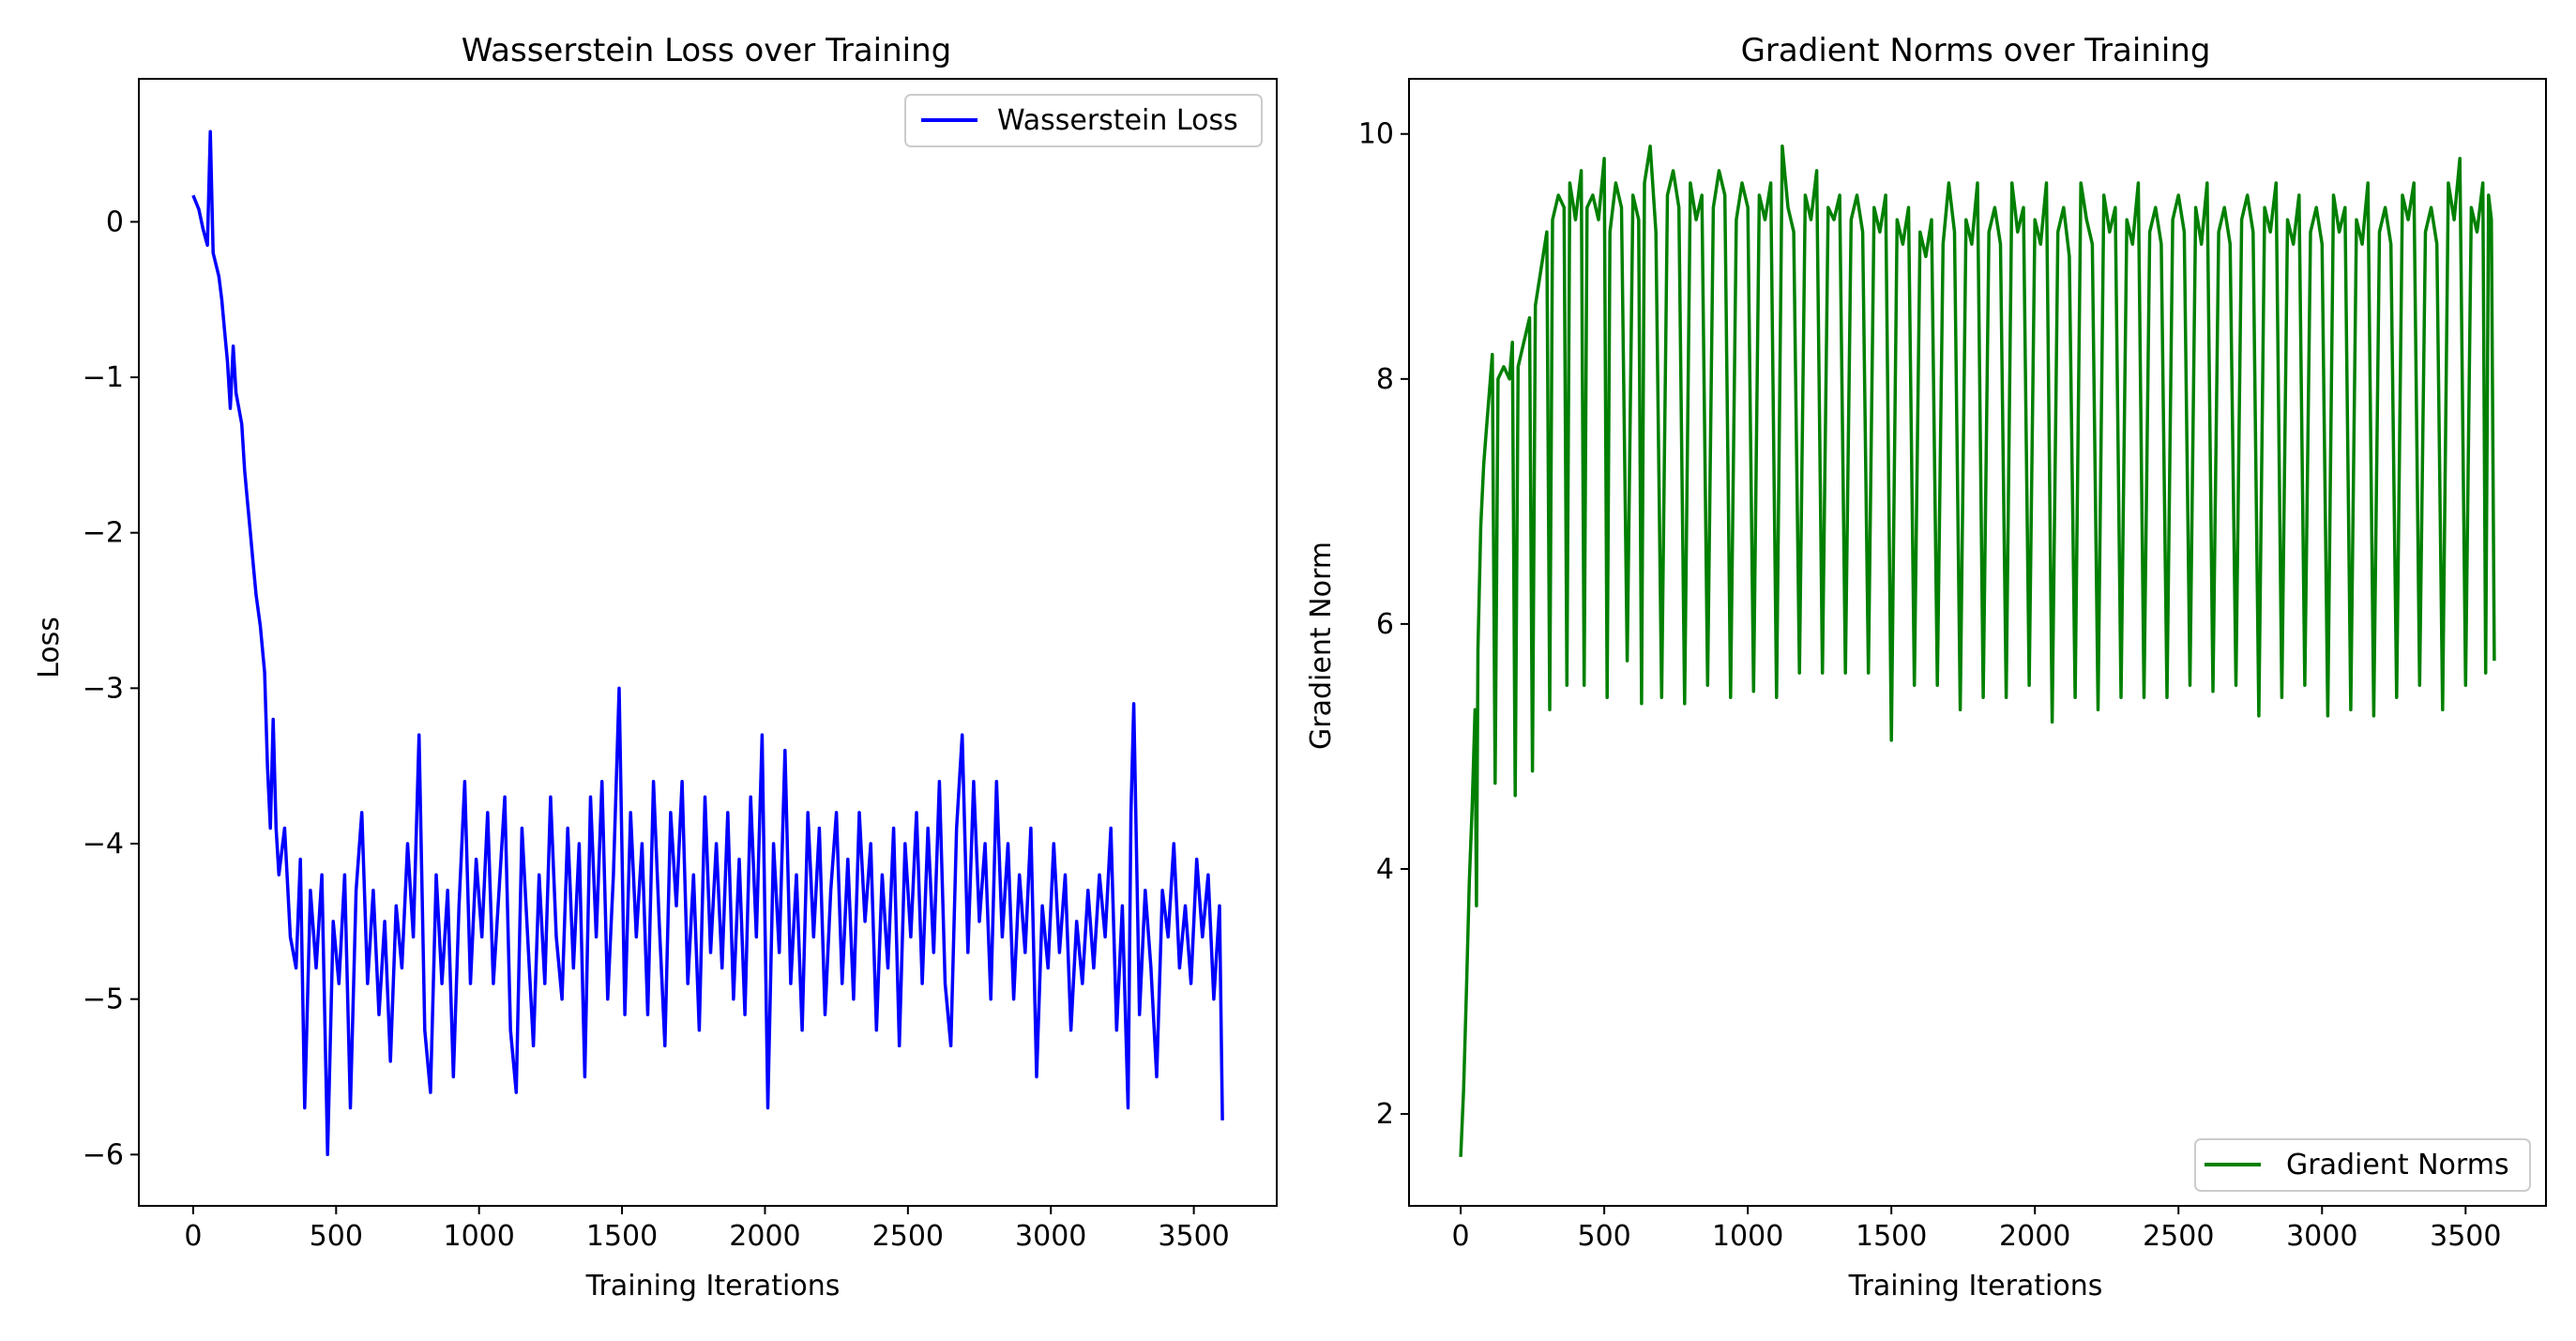  I want to click on gradnorm-x-tick-label: 1000, so click(1747, 1236).